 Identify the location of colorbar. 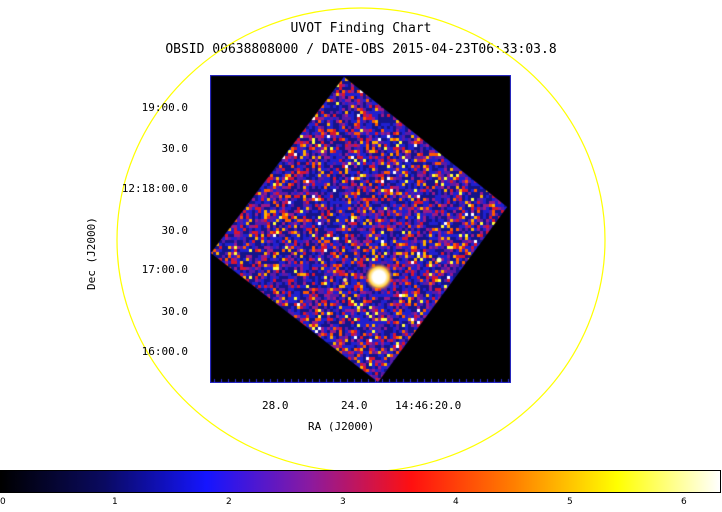
(360, 481).